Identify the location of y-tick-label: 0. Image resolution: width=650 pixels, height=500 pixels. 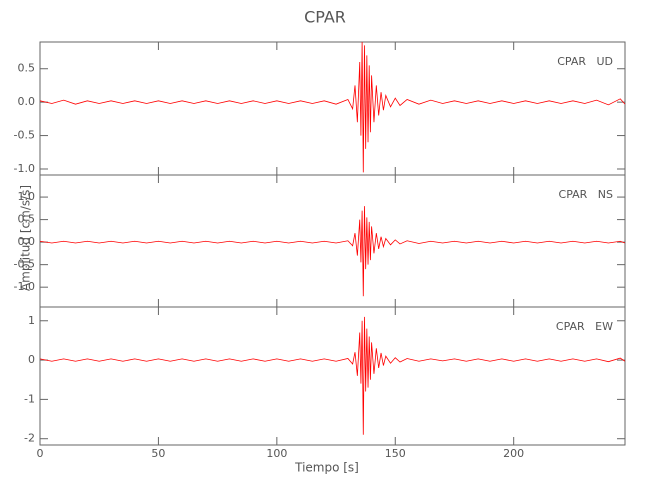
(31, 359).